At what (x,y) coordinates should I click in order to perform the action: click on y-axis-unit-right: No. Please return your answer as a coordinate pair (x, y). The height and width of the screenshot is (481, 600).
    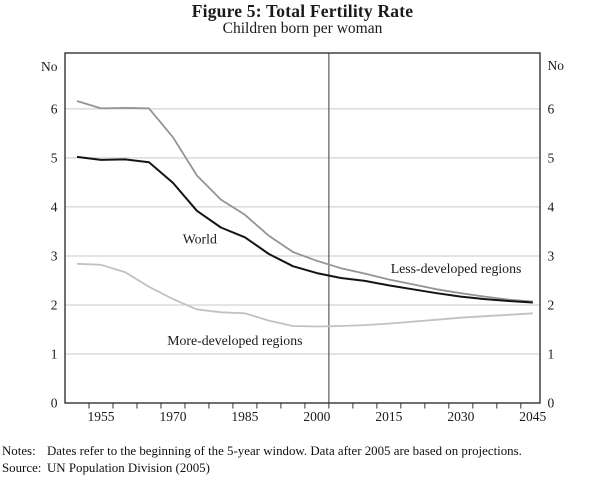
    Looking at the image, I should click on (556, 65).